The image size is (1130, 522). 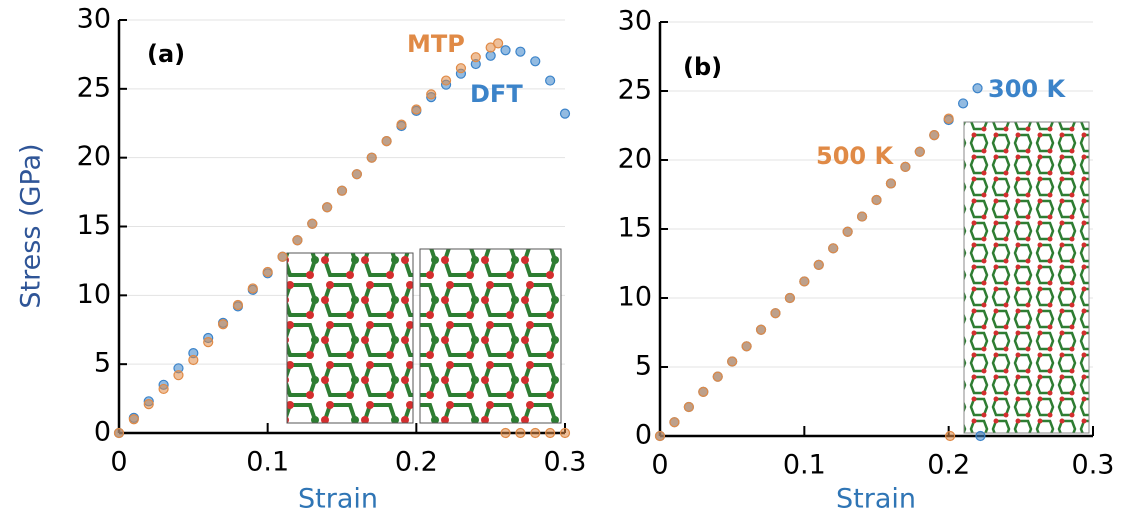 What do you see at coordinates (31, 225) in the screenshot?
I see `y-axis-label: Stress (GPa)` at bounding box center [31, 225].